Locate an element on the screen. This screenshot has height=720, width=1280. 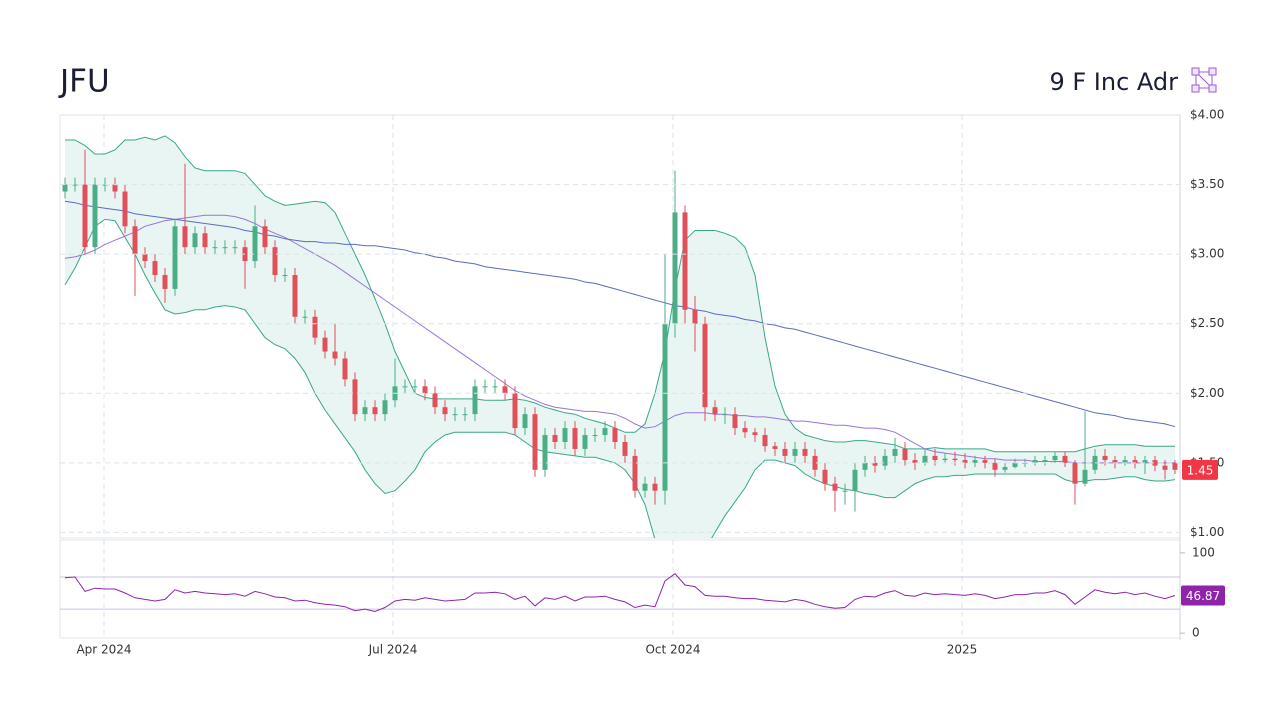
last-value-label: 46.87 is located at coordinates (1203, 596).